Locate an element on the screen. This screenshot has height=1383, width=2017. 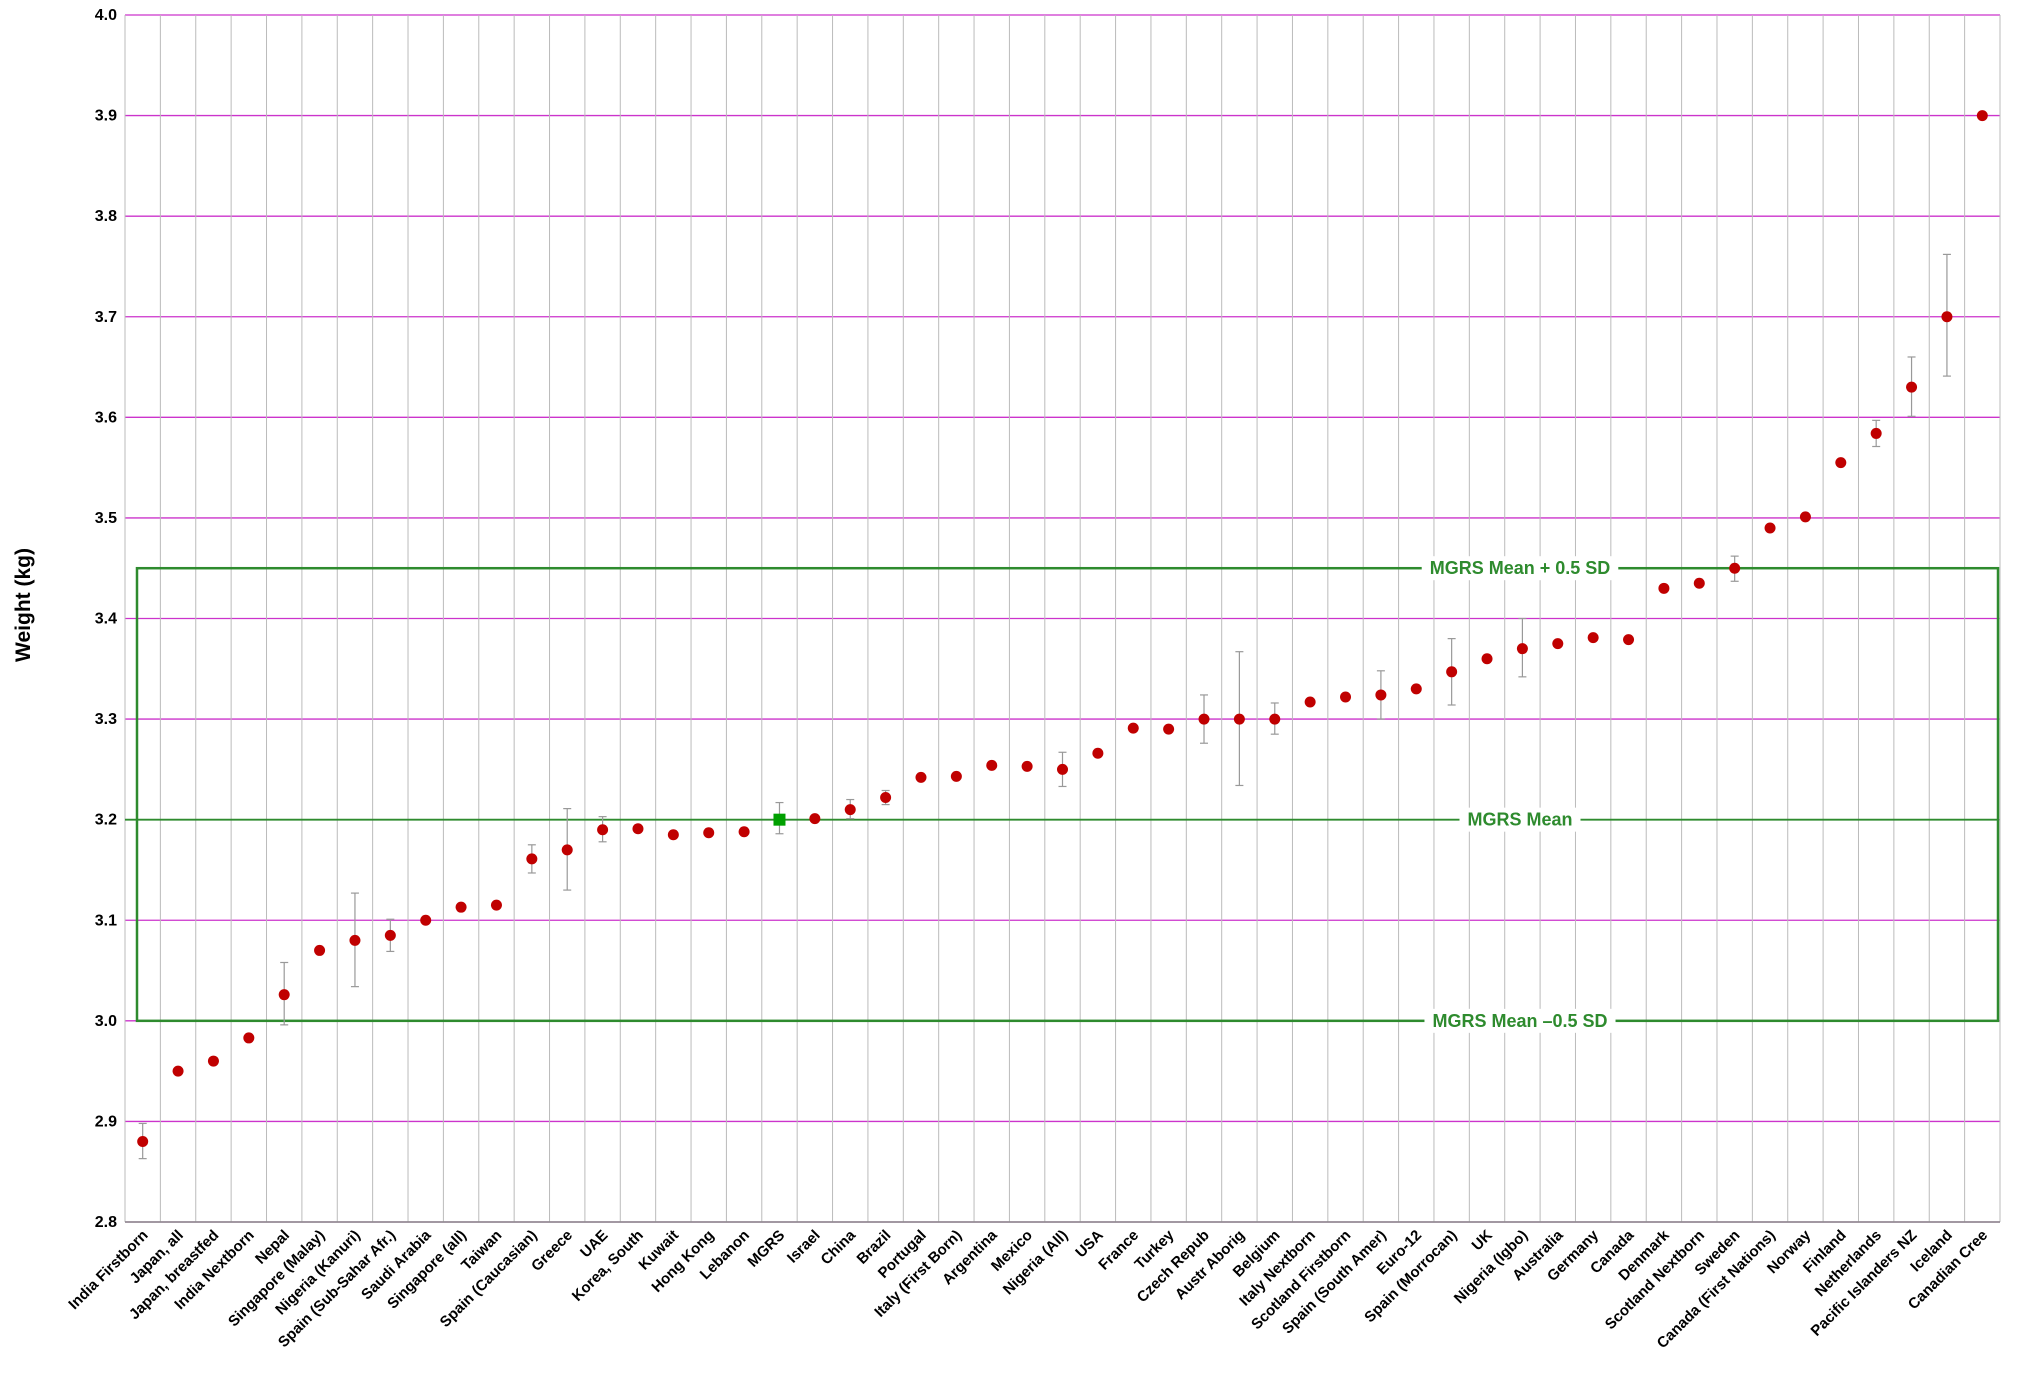
reference-label-lower-background is located at coordinates (1520, 1020).